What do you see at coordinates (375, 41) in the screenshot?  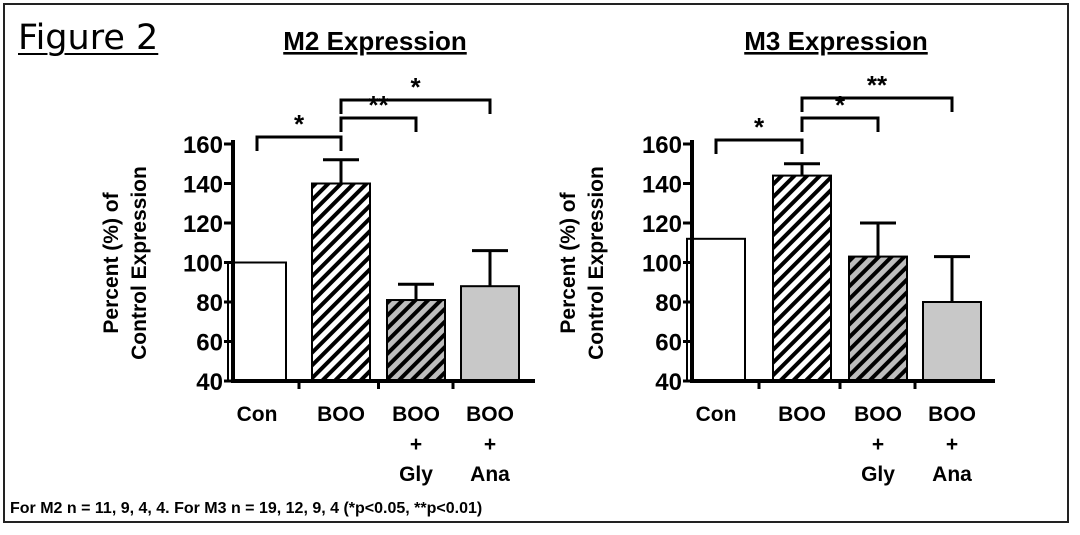 I see `chart-title: M2 Expression` at bounding box center [375, 41].